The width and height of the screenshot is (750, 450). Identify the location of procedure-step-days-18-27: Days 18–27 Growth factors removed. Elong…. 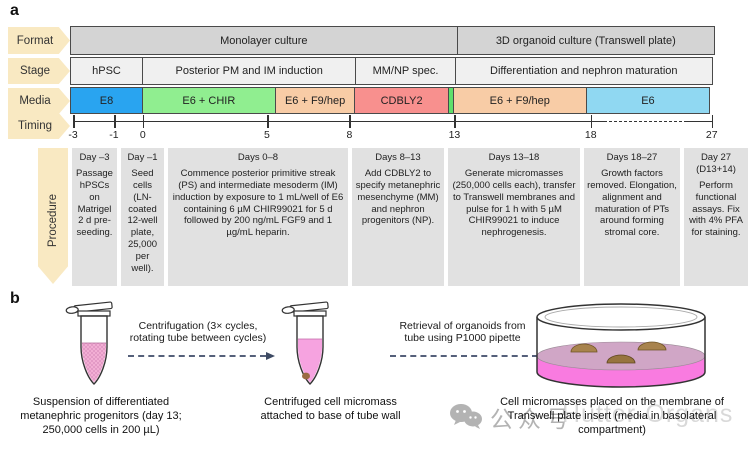
(632, 217).